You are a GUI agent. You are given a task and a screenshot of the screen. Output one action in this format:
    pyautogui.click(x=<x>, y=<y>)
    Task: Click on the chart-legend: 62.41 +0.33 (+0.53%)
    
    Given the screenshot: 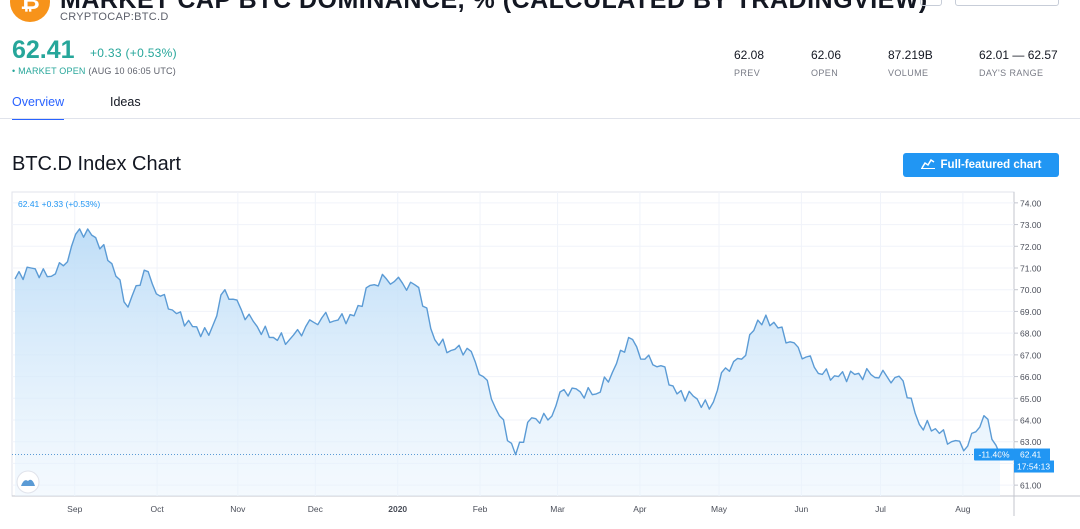 What is the action you would take?
    pyautogui.click(x=59, y=204)
    